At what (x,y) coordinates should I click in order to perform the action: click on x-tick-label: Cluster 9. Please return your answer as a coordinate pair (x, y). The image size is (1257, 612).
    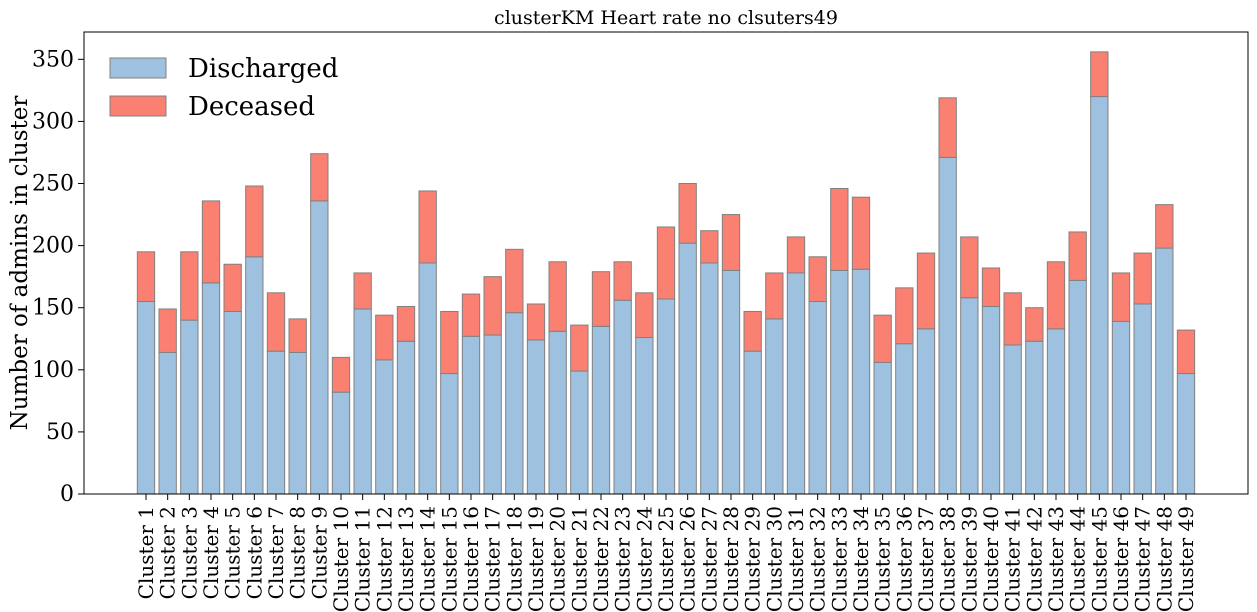
    Looking at the image, I should click on (319, 552).